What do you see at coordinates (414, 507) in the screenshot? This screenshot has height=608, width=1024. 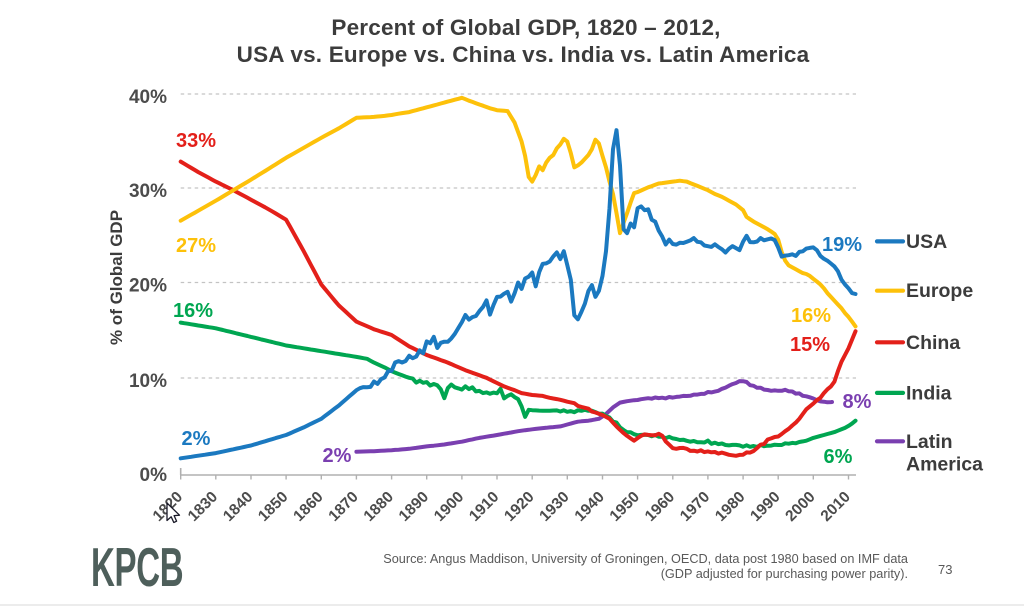 I see `svg-text: 1890` at bounding box center [414, 507].